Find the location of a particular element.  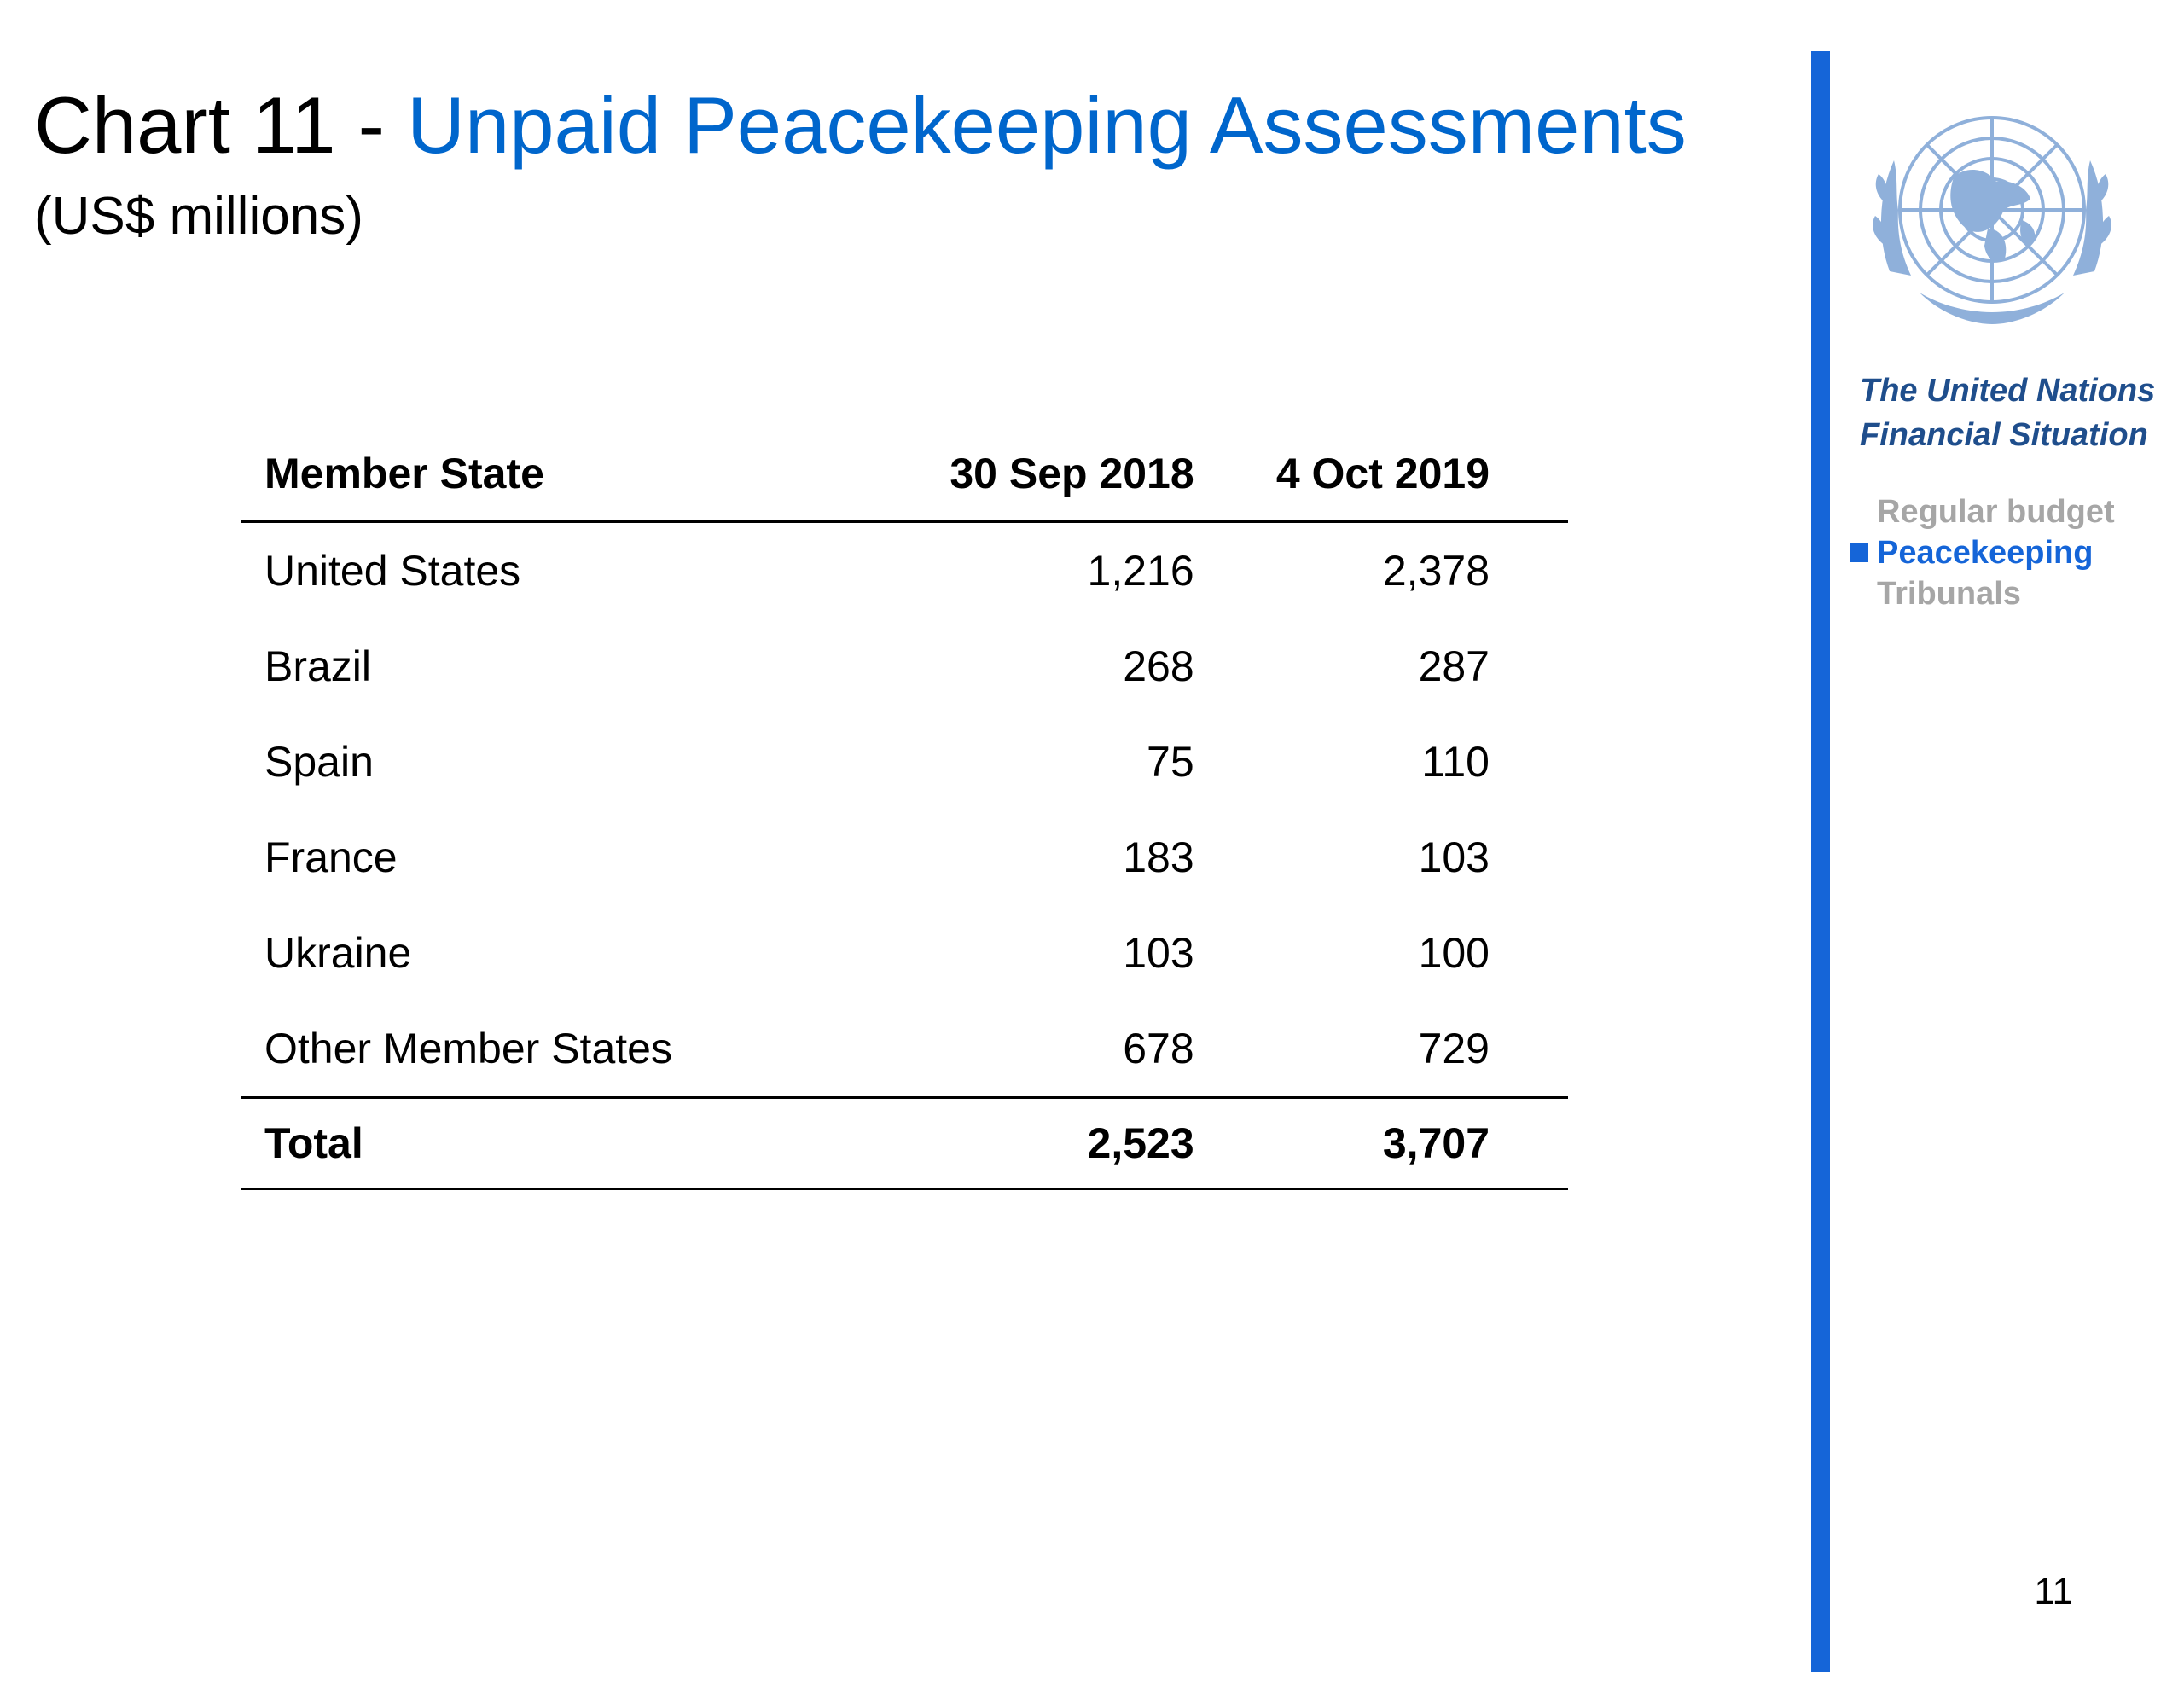

sidebar-item-peacekeeping: Peacekeeping is located at coordinates (1982, 552).